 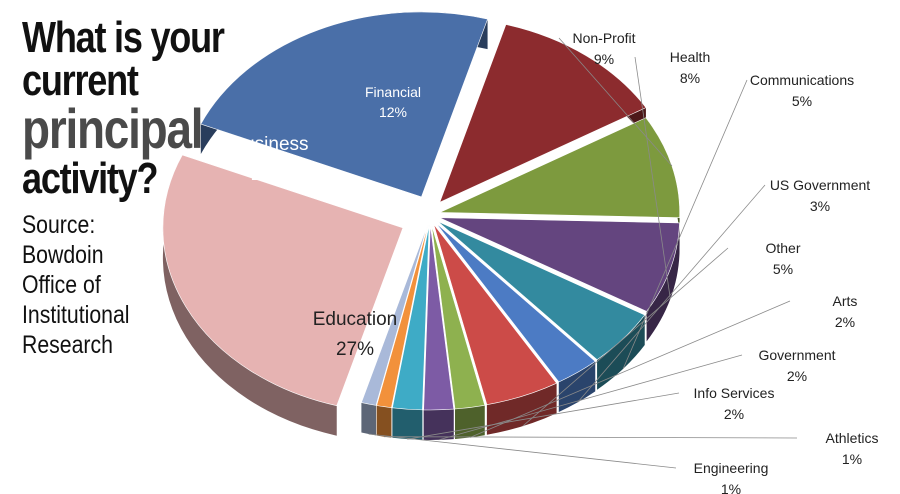 What do you see at coordinates (123, 59) in the screenshot?
I see `title-line-1: What is your current` at bounding box center [123, 59].